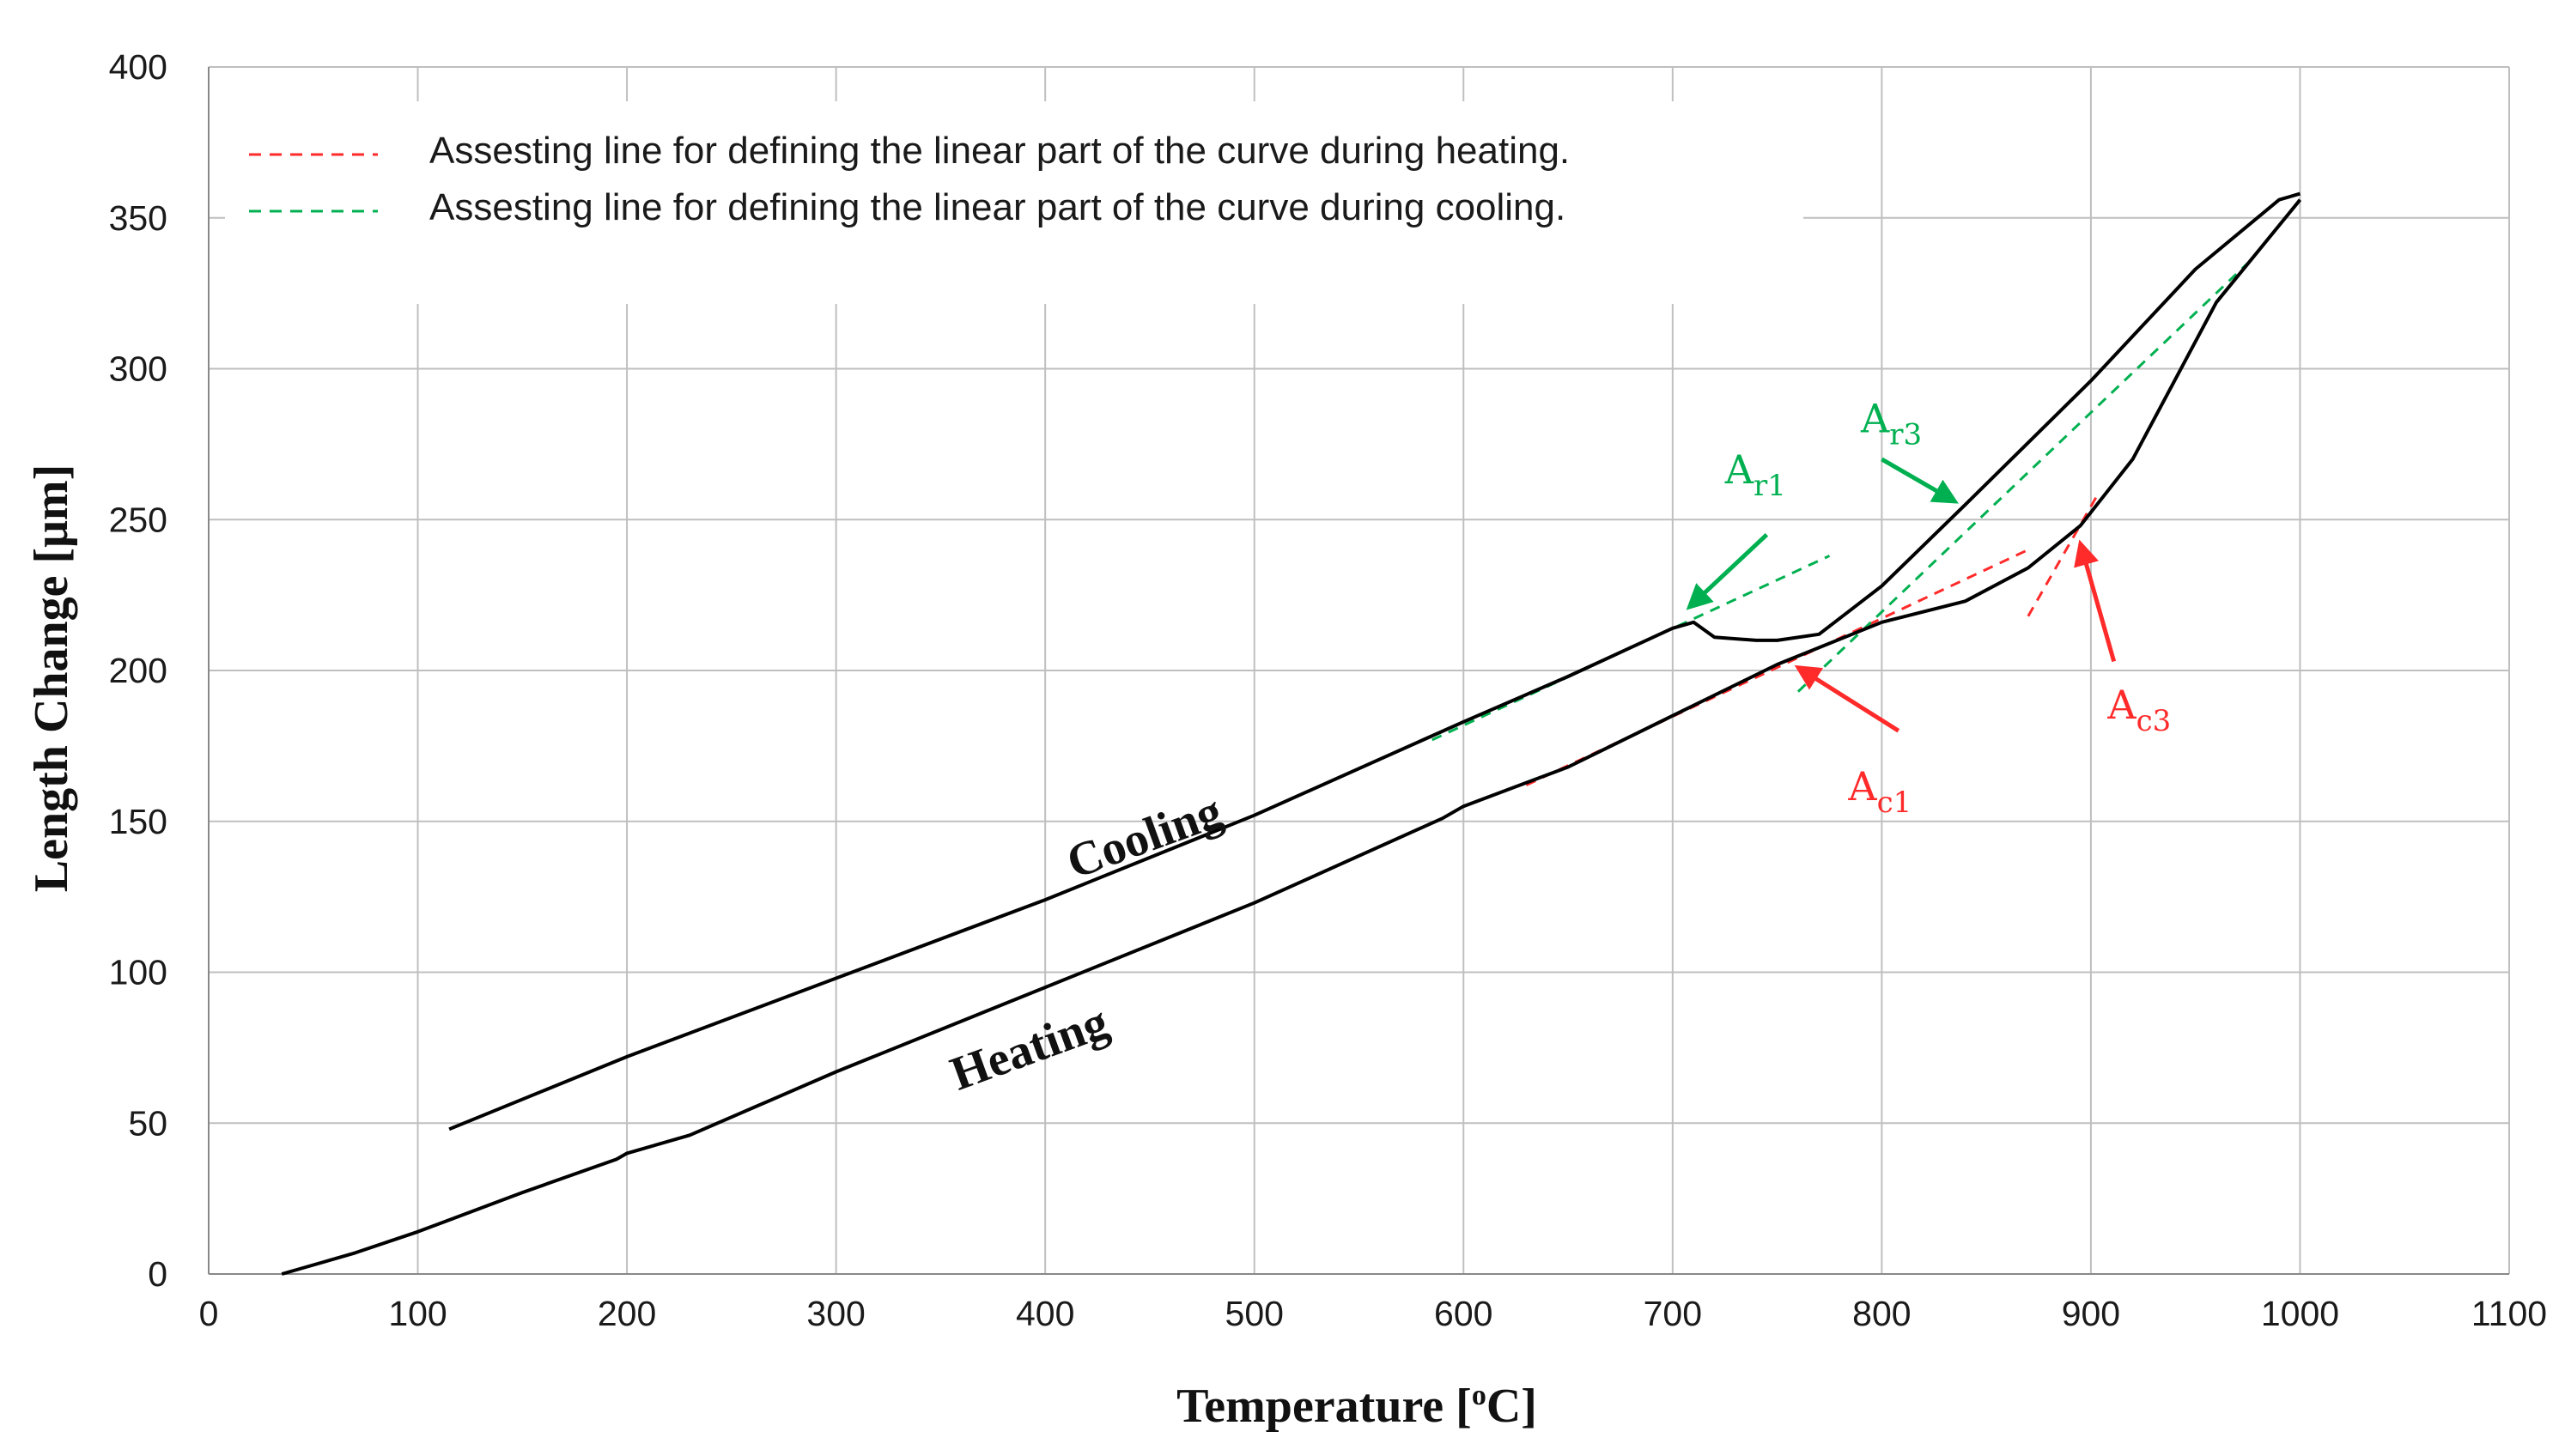  What do you see at coordinates (1739, 469) in the screenshot?
I see `annotation-main-r1: A` at bounding box center [1739, 469].